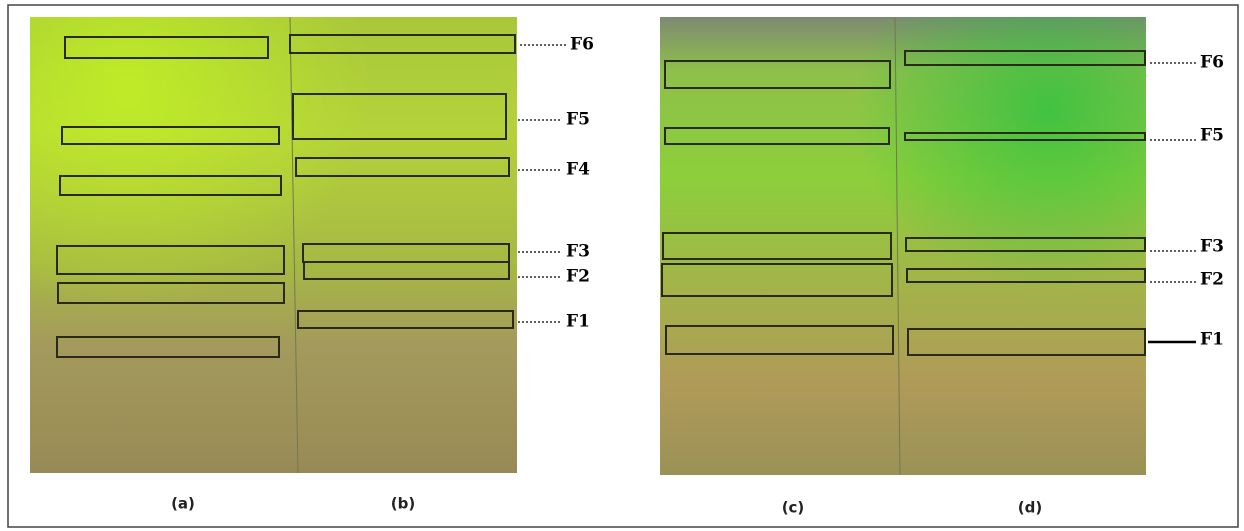 The image size is (1244, 531). What do you see at coordinates (183, 504) in the screenshot?
I see `lane-label: (a)` at bounding box center [183, 504].